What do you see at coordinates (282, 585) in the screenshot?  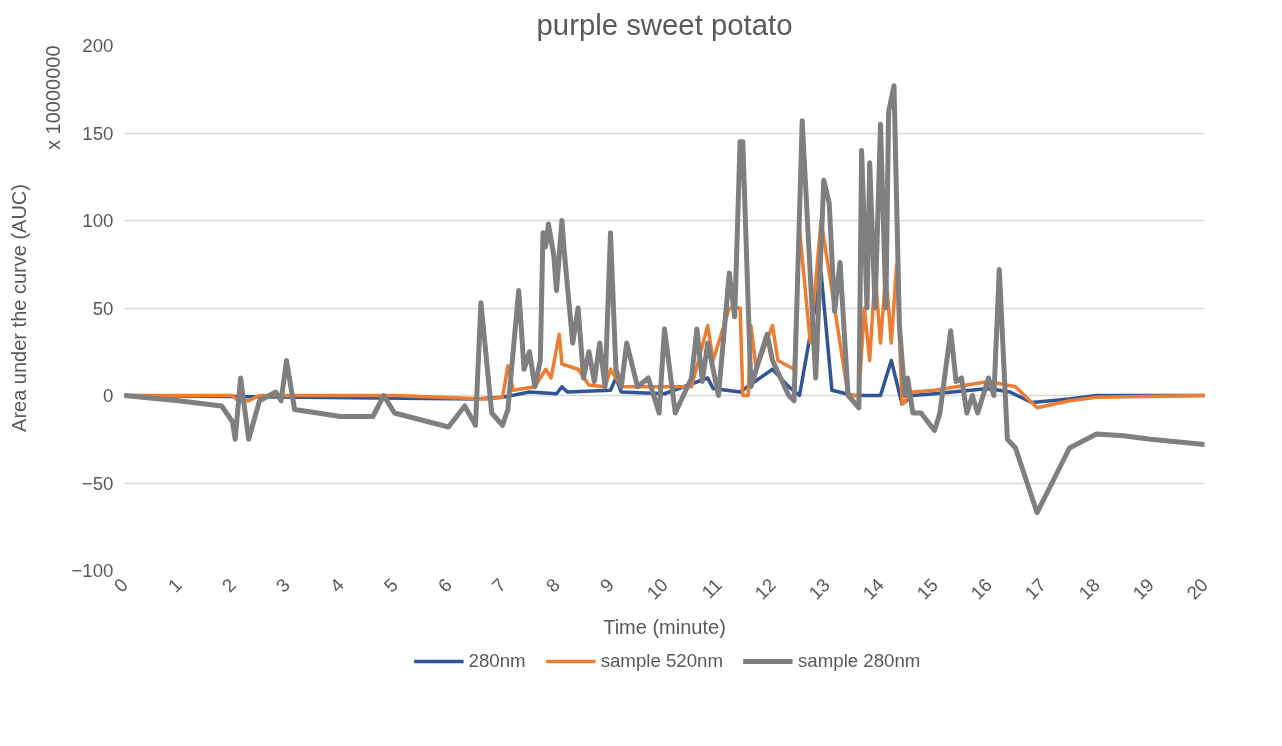 I see `x-tick-label: 3` at bounding box center [282, 585].